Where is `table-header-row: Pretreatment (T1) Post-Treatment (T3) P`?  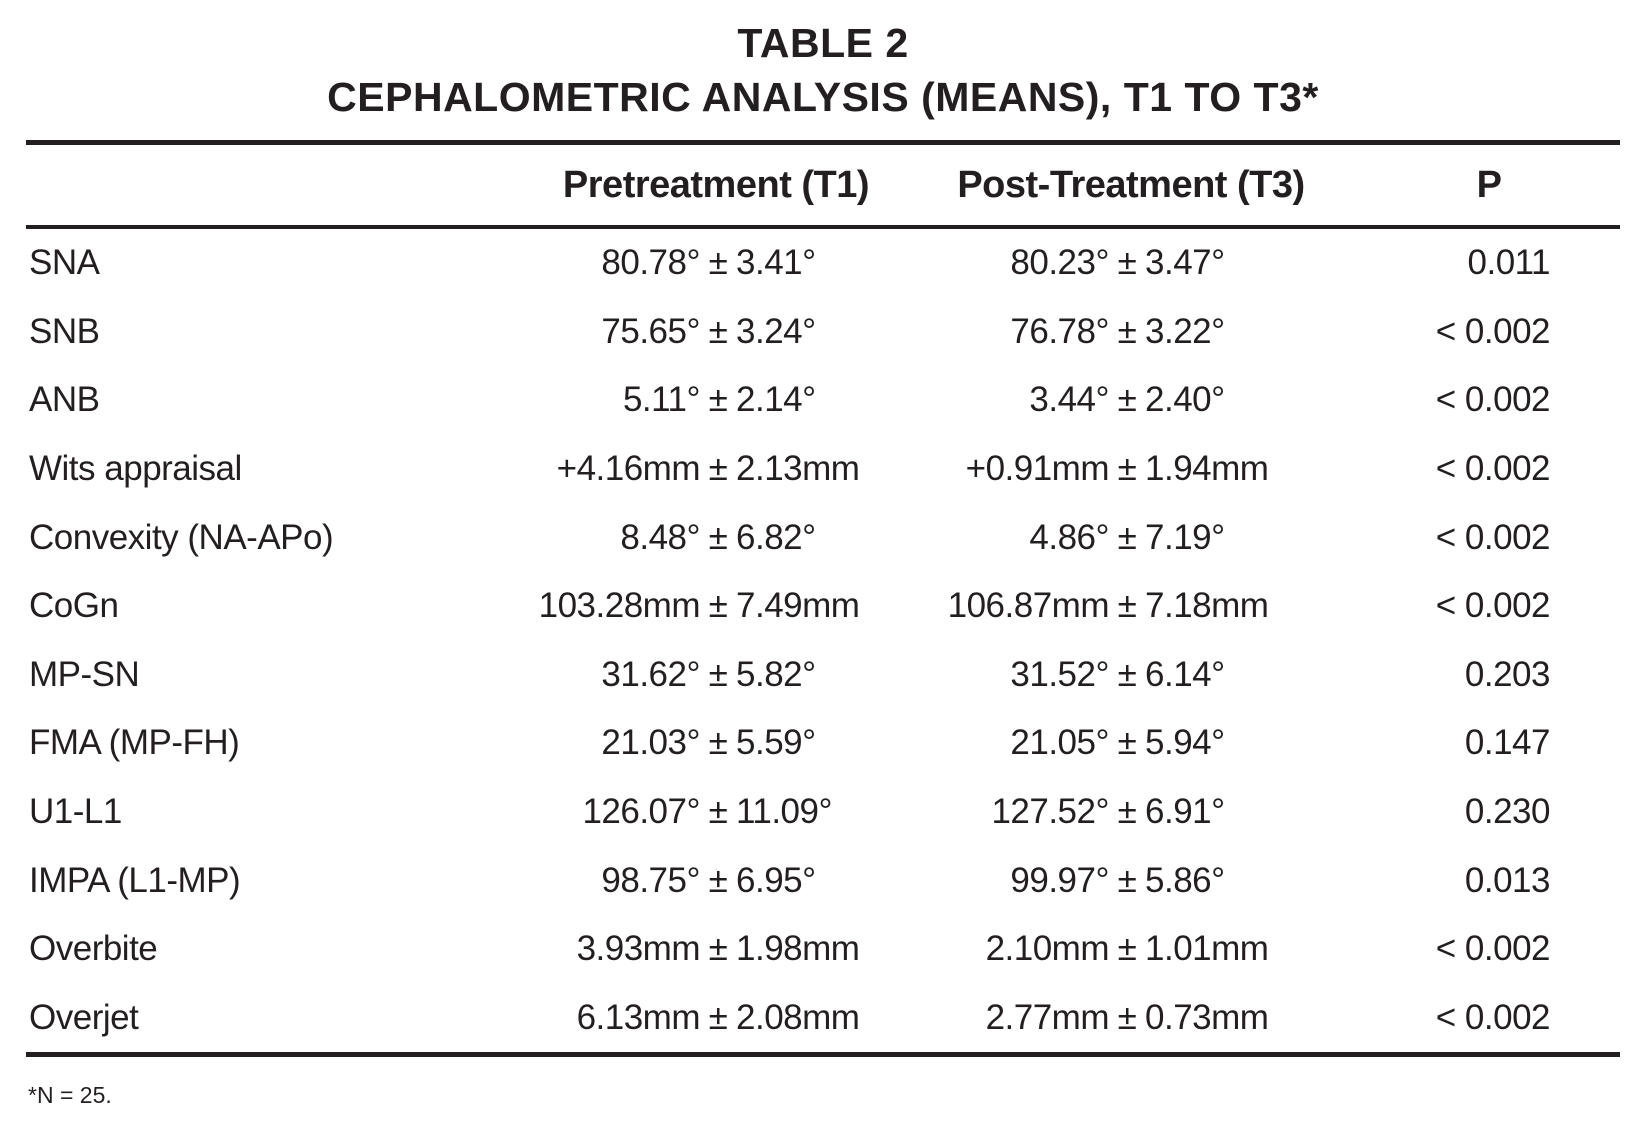
table-header-row: Pretreatment (T1) Post-Treatment (T3) P is located at coordinates (823, 185).